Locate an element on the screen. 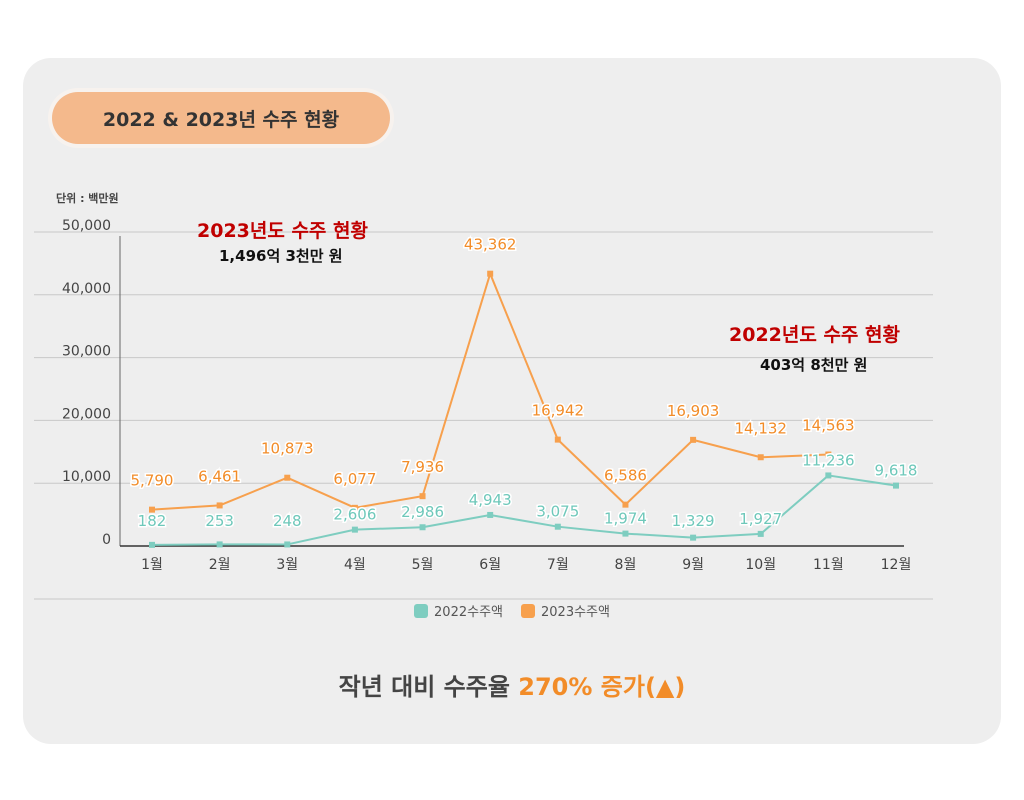 The width and height of the screenshot is (1024, 800). data-label: 7,936 is located at coordinates (422, 467).